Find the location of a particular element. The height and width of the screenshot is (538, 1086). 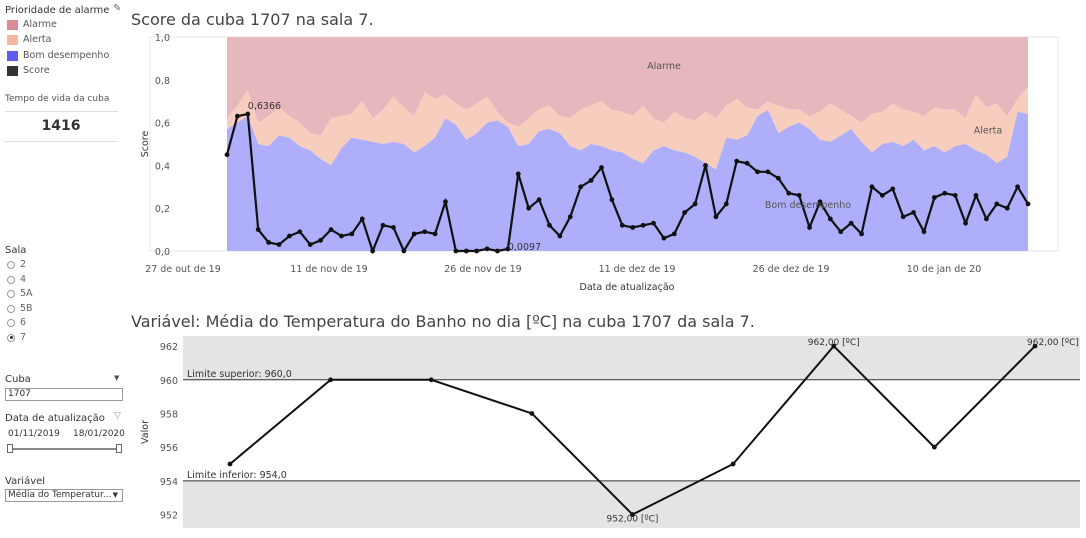

edit-icon: ✎ is located at coordinates (117, 8).